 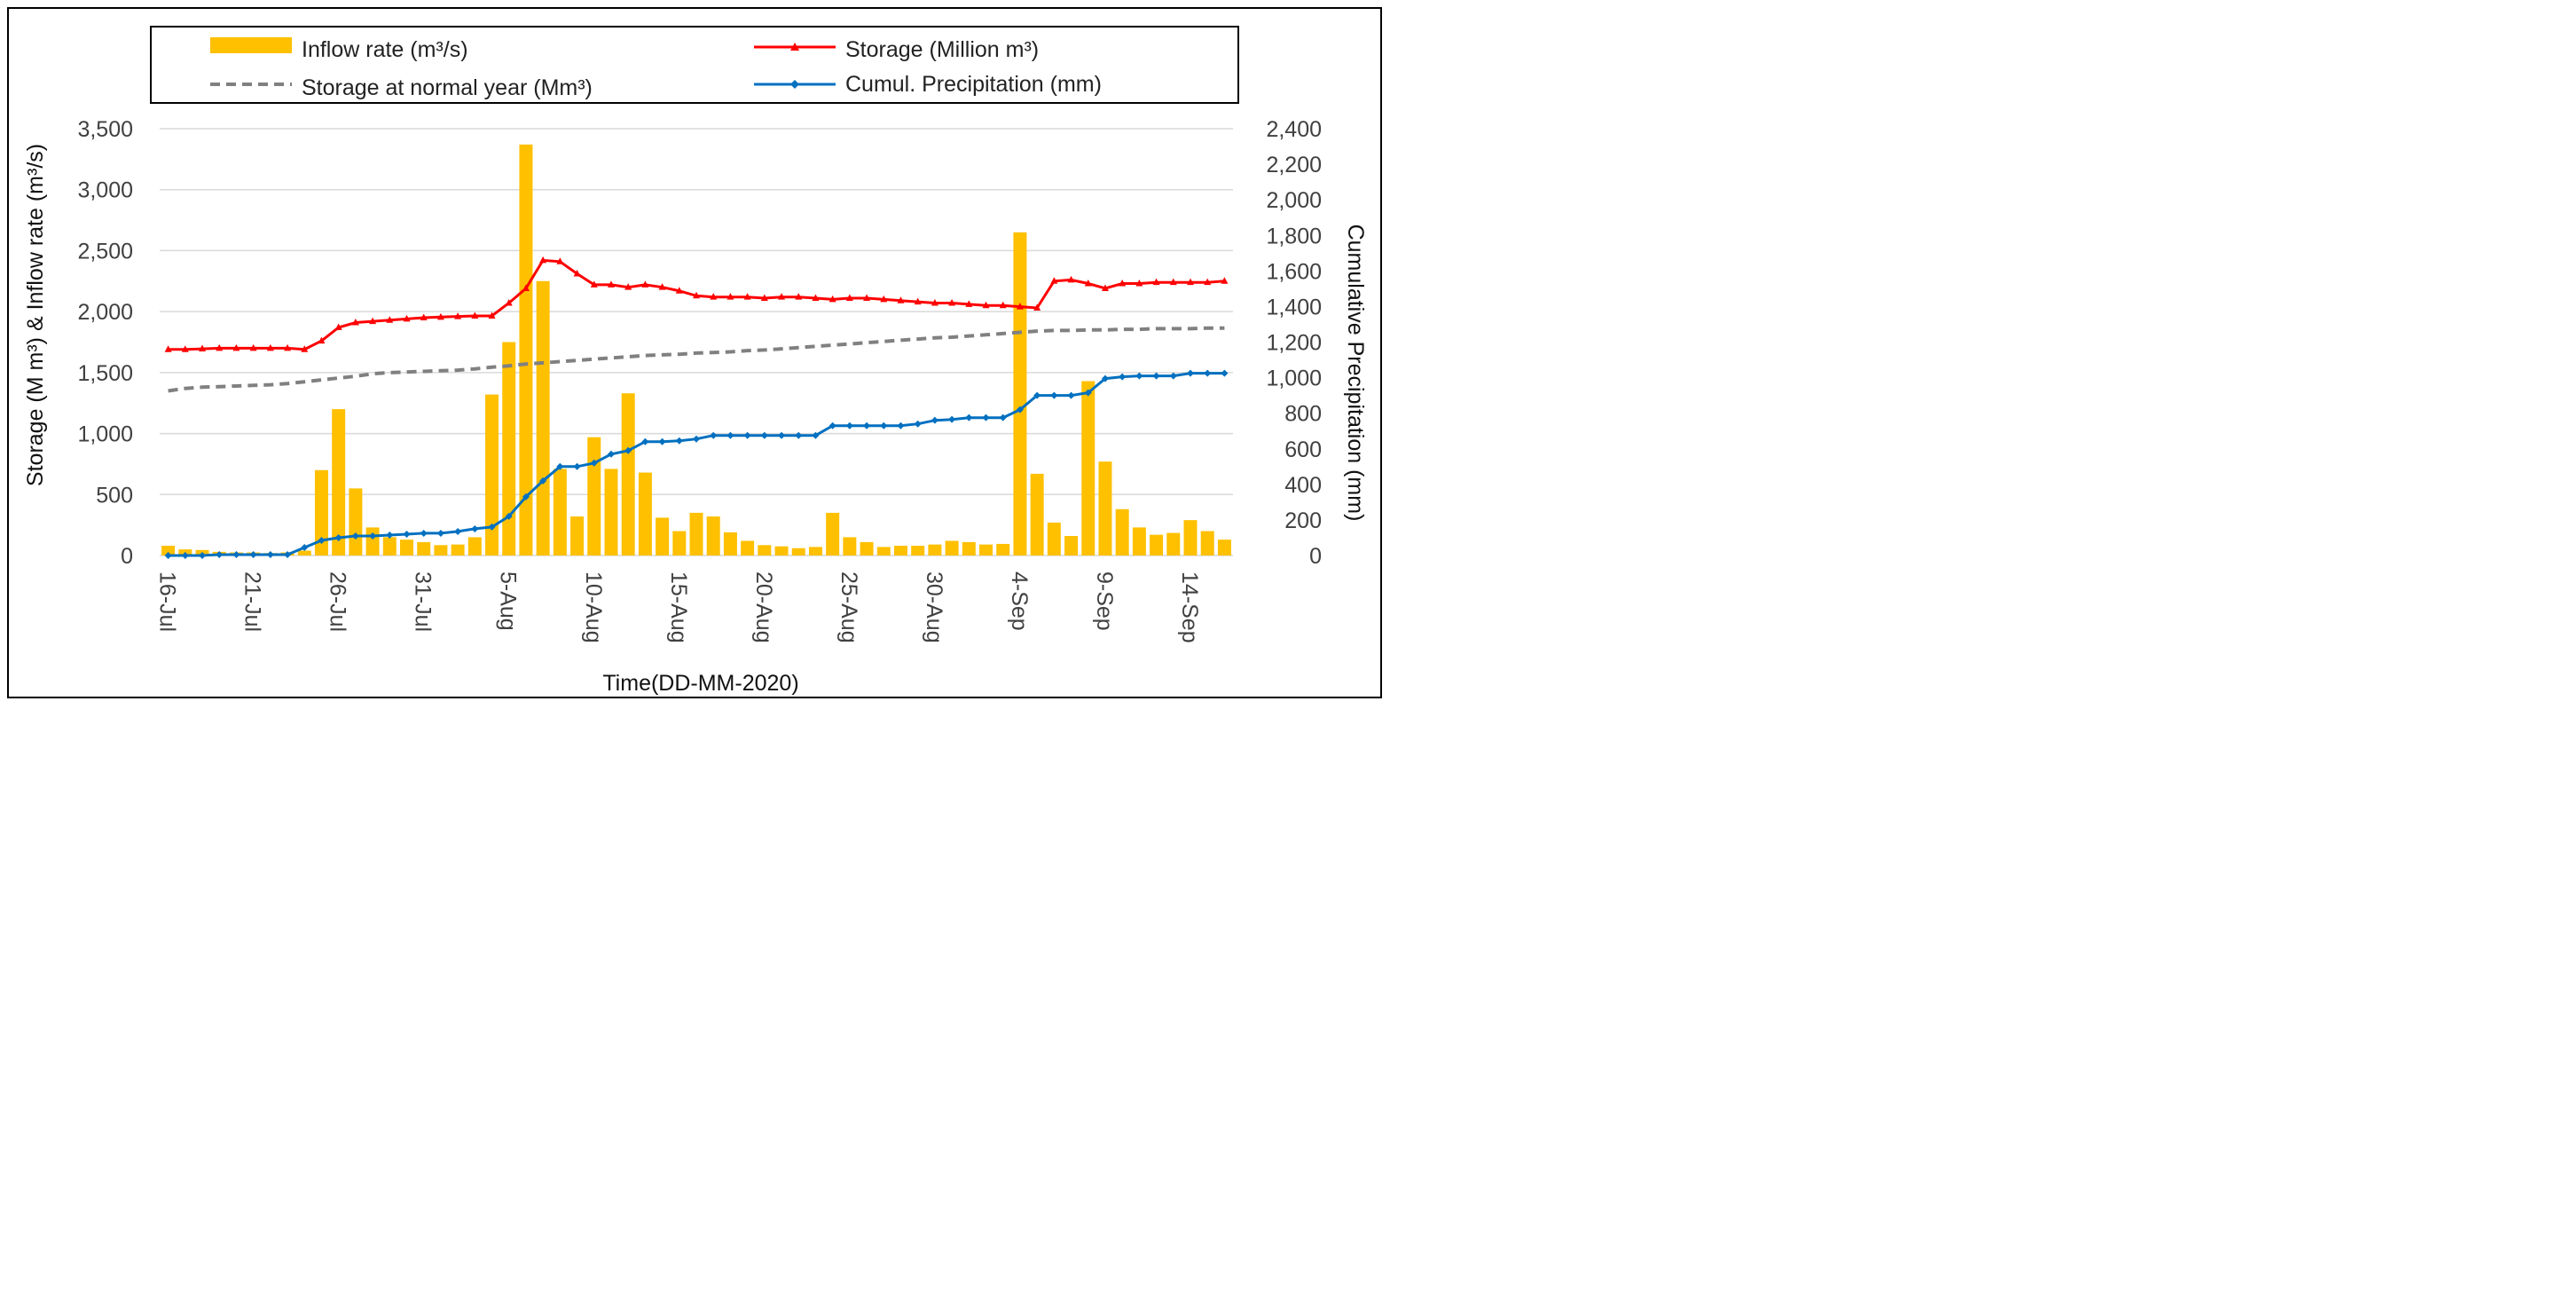 I want to click on right-tick-label: 2,400, so click(x=1294, y=129).